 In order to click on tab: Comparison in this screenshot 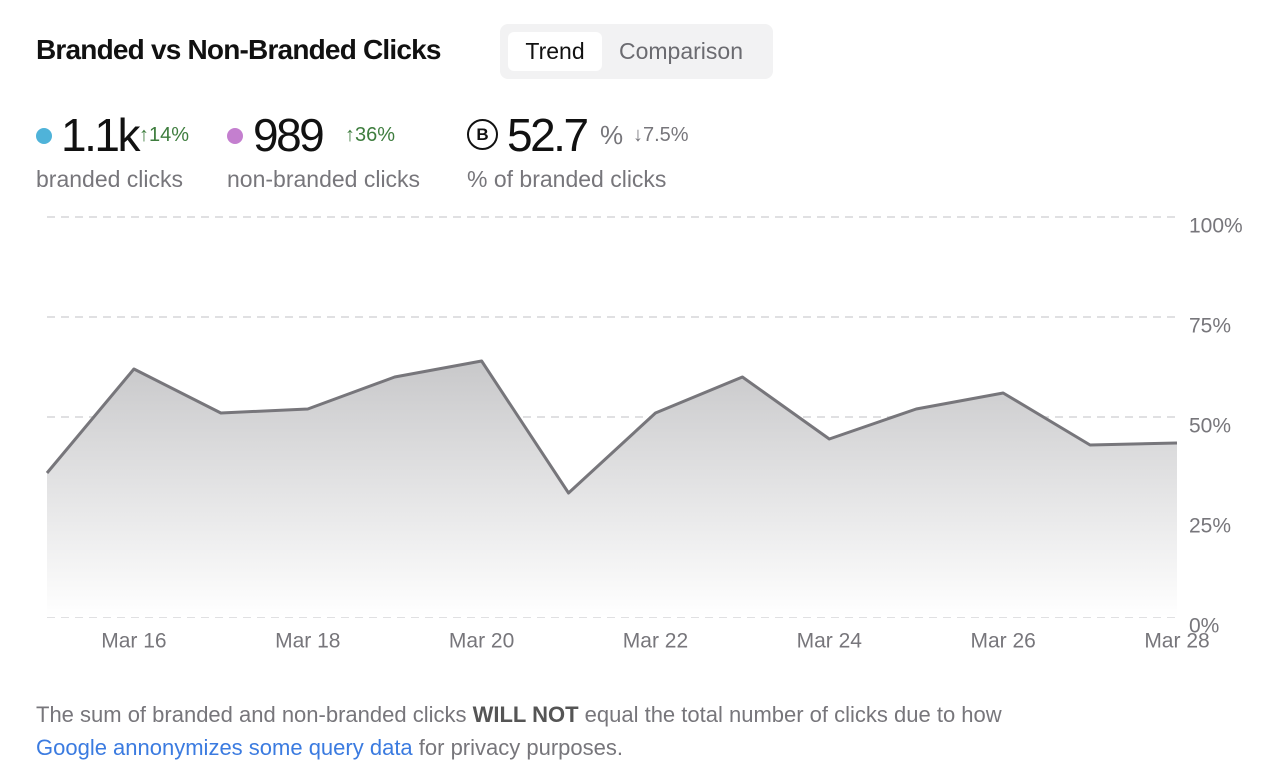, I will do `click(681, 51)`.